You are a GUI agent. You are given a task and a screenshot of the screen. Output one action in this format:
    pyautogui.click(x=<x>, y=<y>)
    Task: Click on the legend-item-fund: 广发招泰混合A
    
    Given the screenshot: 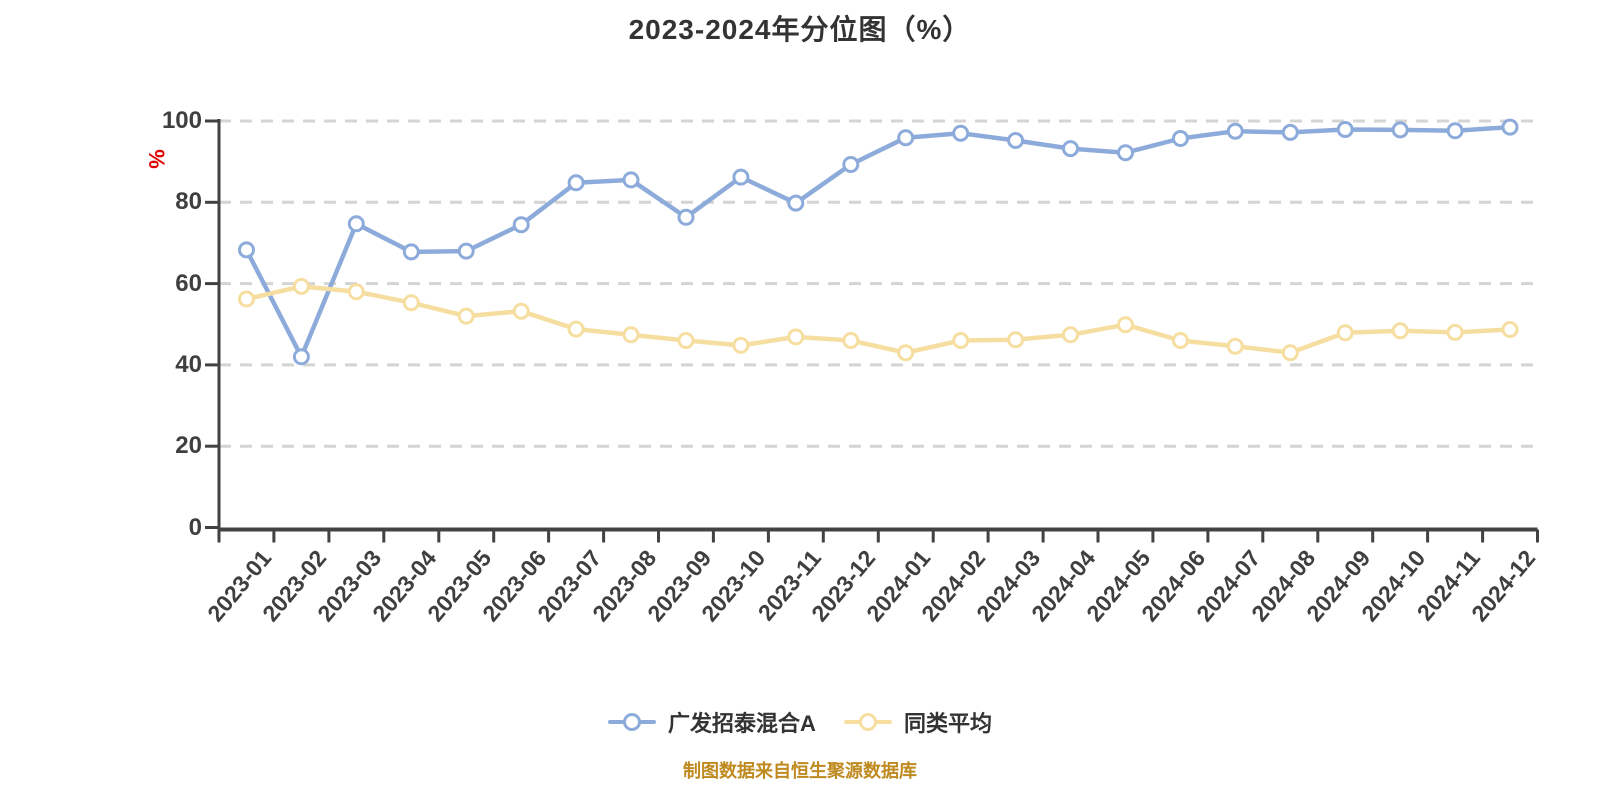 What is the action you would take?
    pyautogui.click(x=712, y=722)
    